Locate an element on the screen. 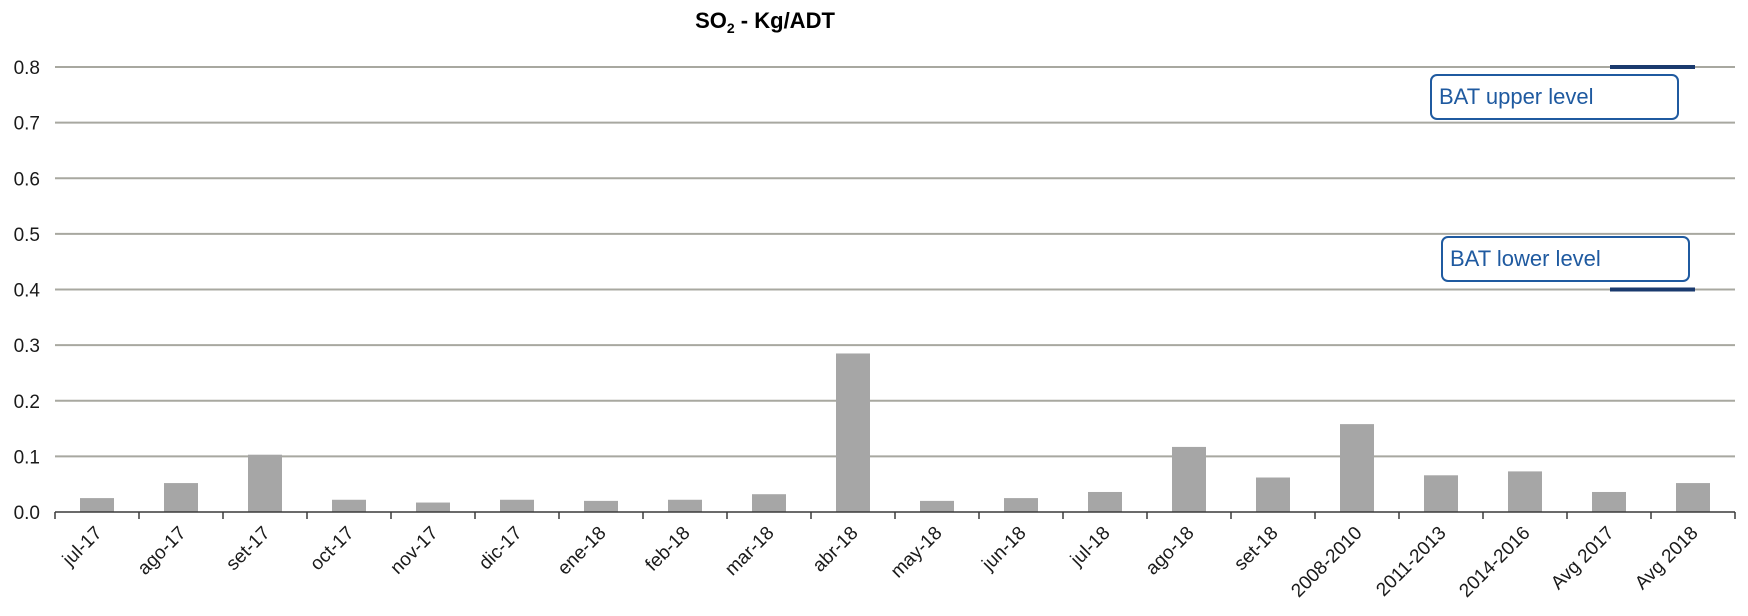 This screenshot has width=1748, height=616. y-tick-label: 0.5 is located at coordinates (27, 235).